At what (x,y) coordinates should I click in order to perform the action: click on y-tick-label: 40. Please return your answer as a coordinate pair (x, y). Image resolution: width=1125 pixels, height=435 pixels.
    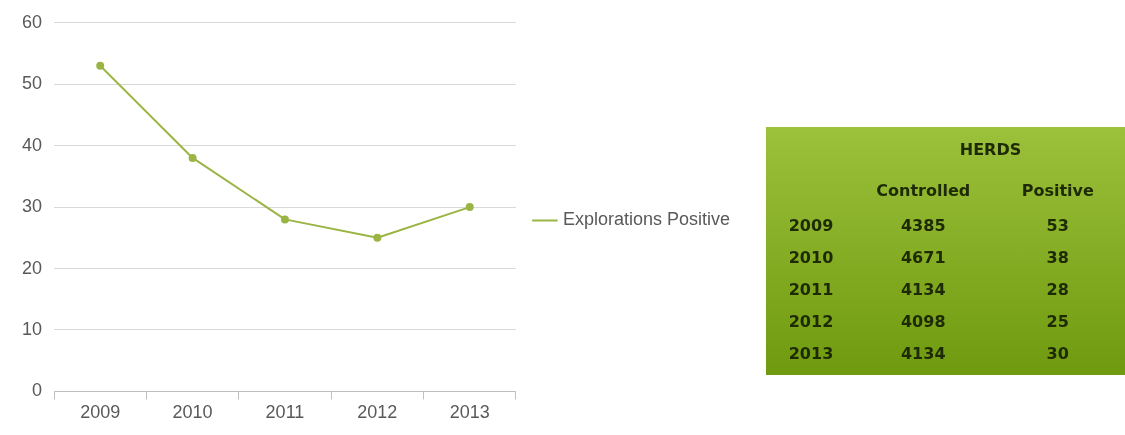
    Looking at the image, I should click on (32, 144).